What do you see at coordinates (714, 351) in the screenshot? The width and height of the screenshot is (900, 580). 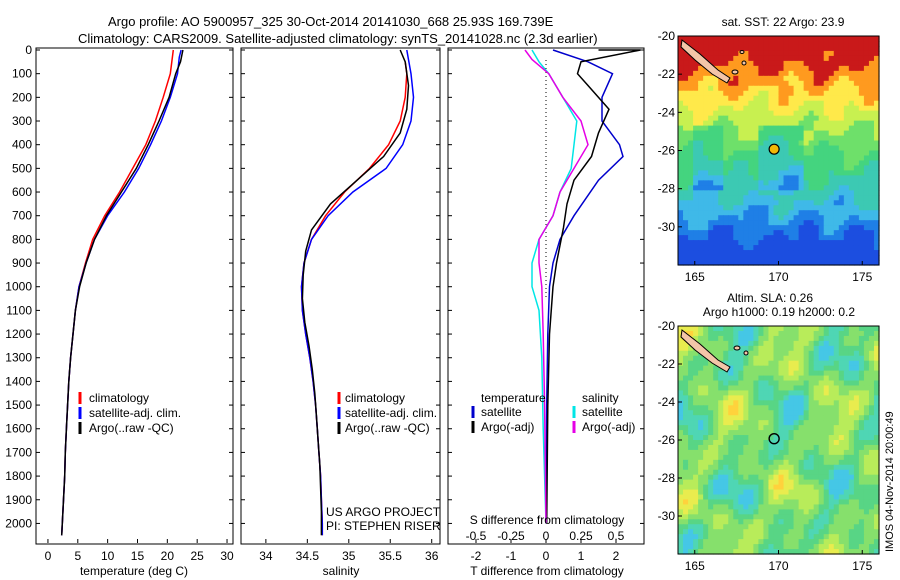 I see `sla-coastline` at bounding box center [714, 351].